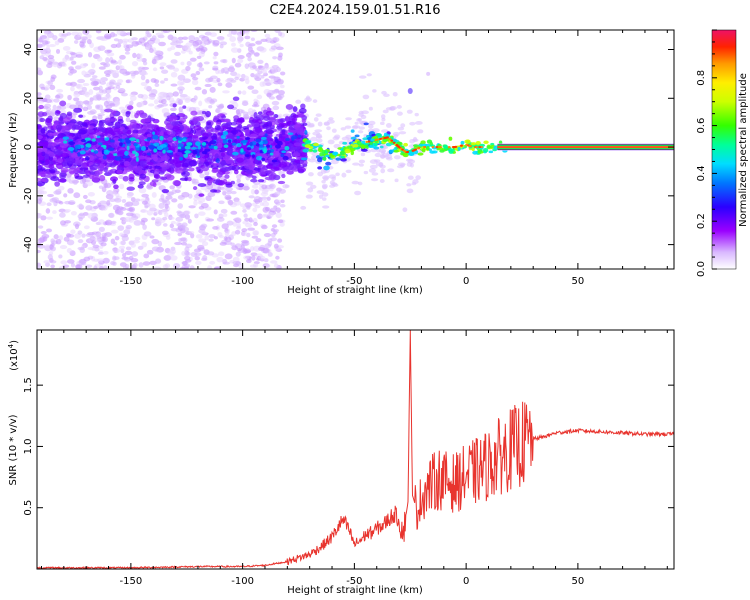 The width and height of the screenshot is (750, 600). Describe the element at coordinates (28, 244) in the screenshot. I see `spectrogram-y-tick-label: -40` at that location.